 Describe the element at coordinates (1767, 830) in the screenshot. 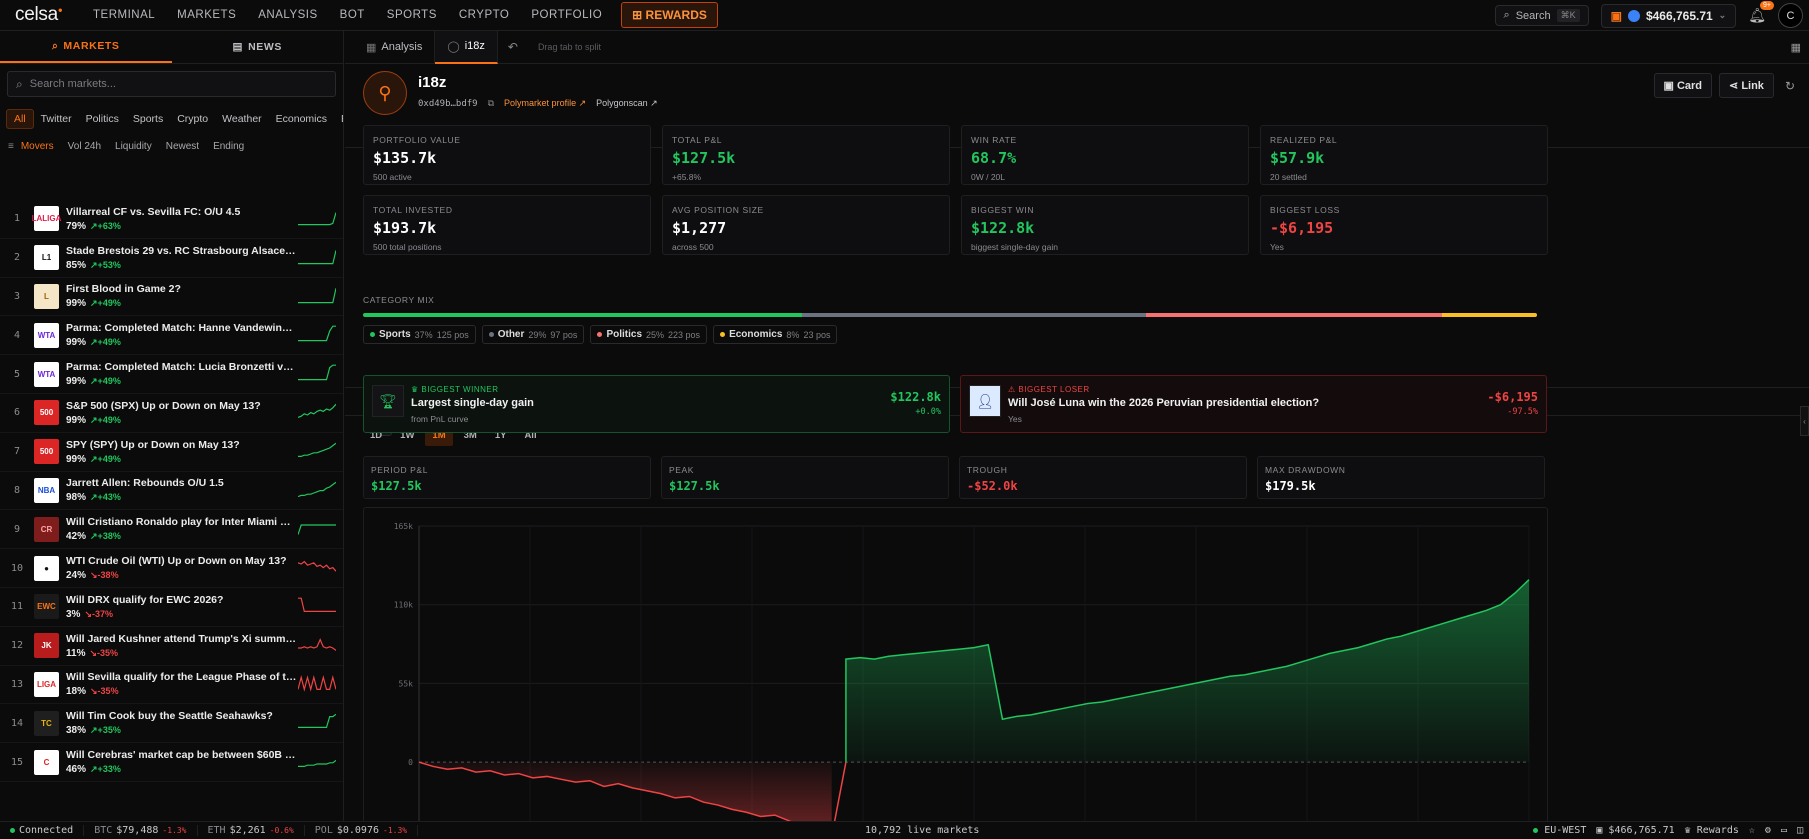

I see `gear-icon: ⚙` at that location.